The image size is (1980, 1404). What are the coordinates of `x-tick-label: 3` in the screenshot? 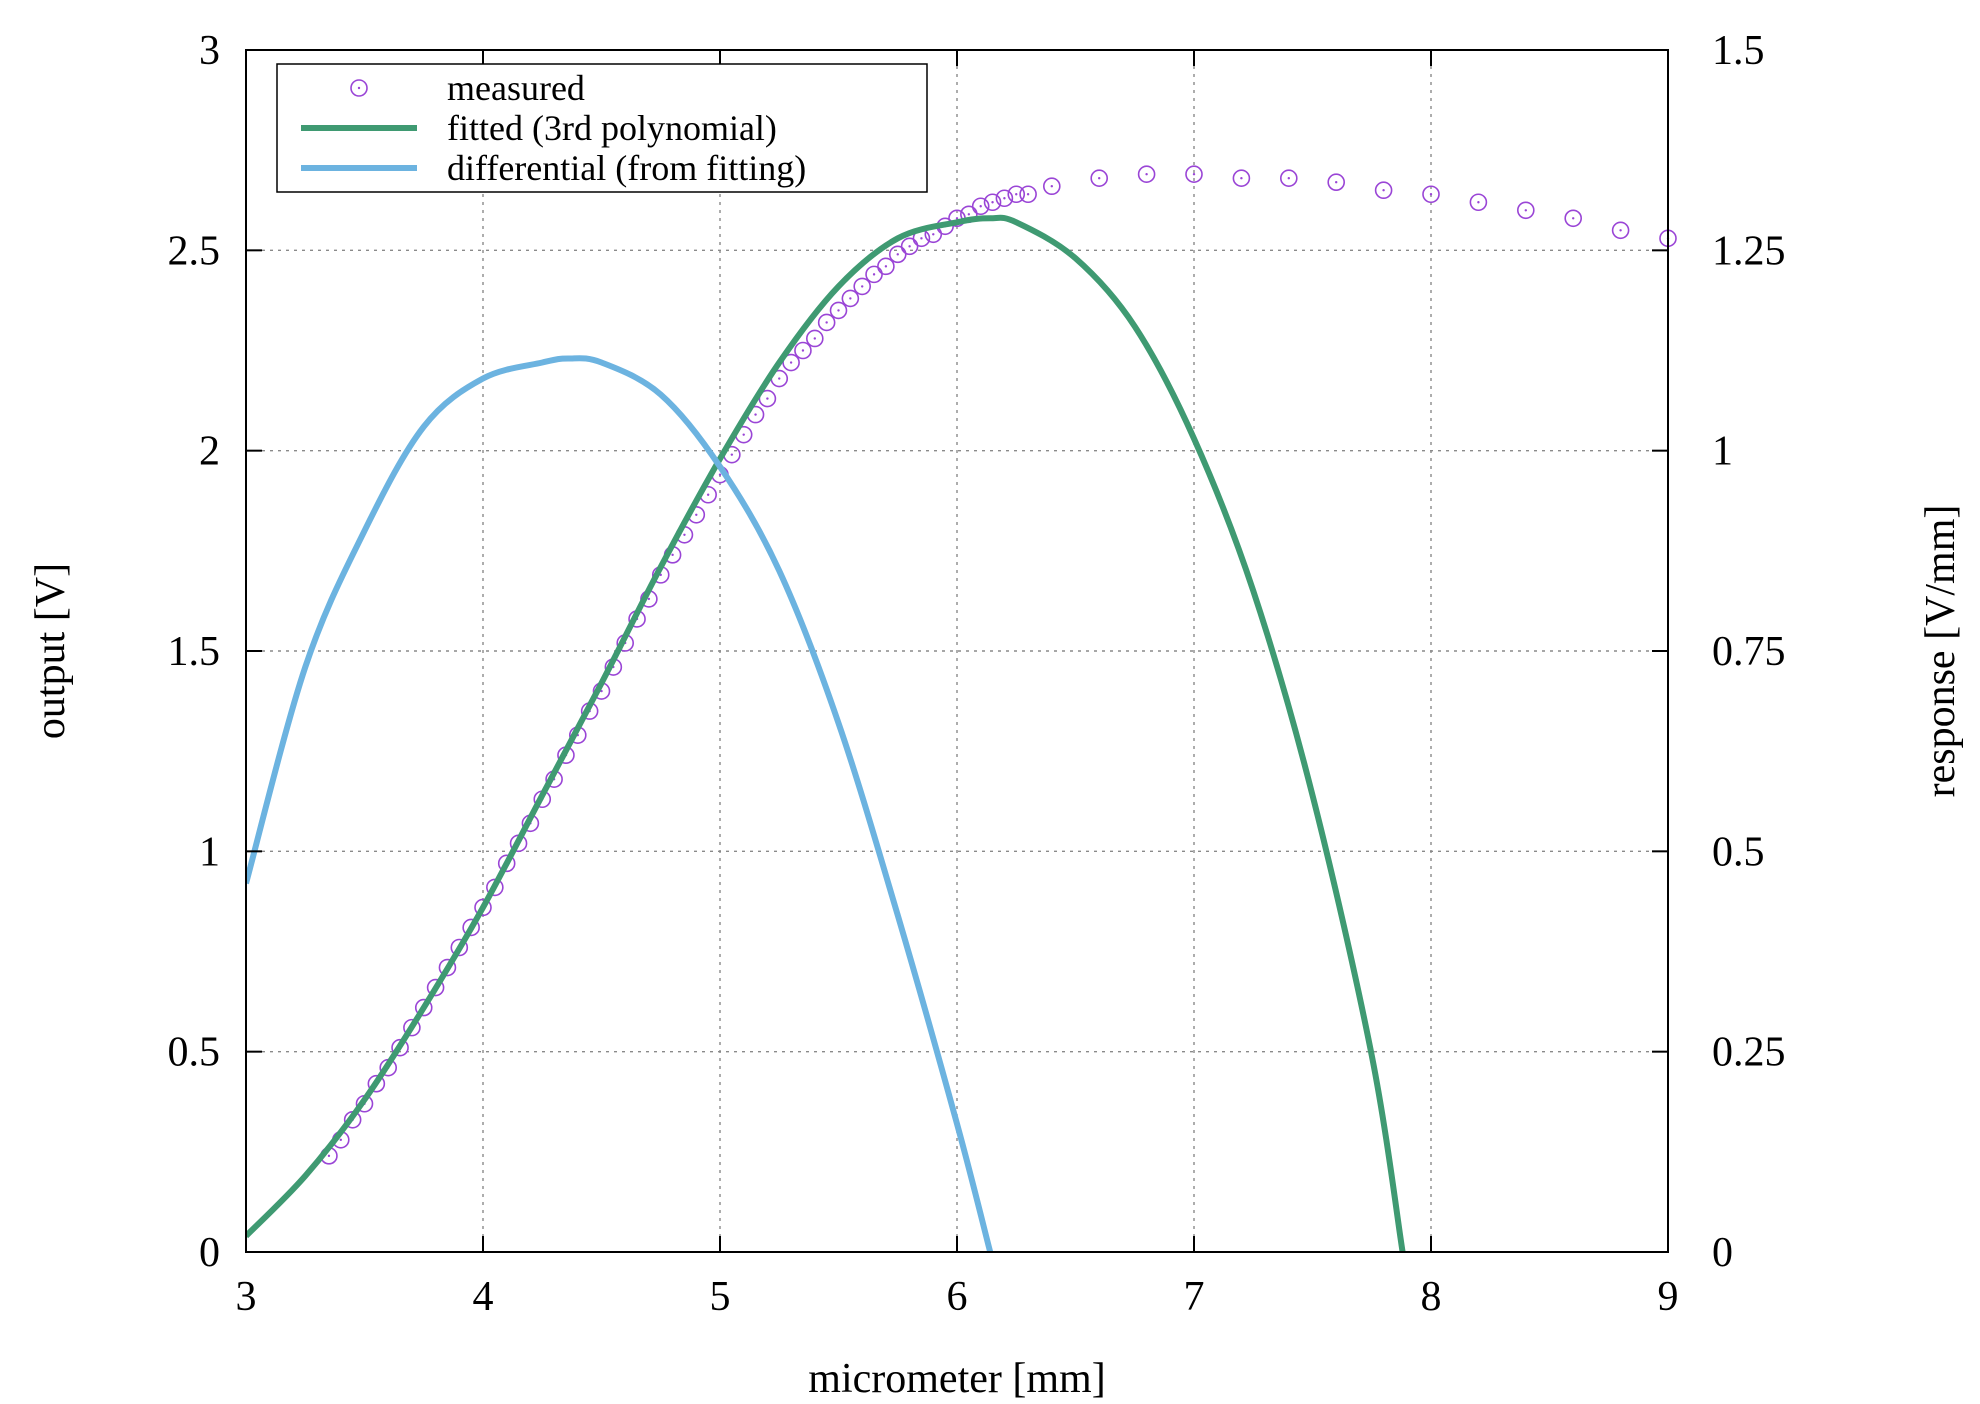 It's located at (246, 1297).